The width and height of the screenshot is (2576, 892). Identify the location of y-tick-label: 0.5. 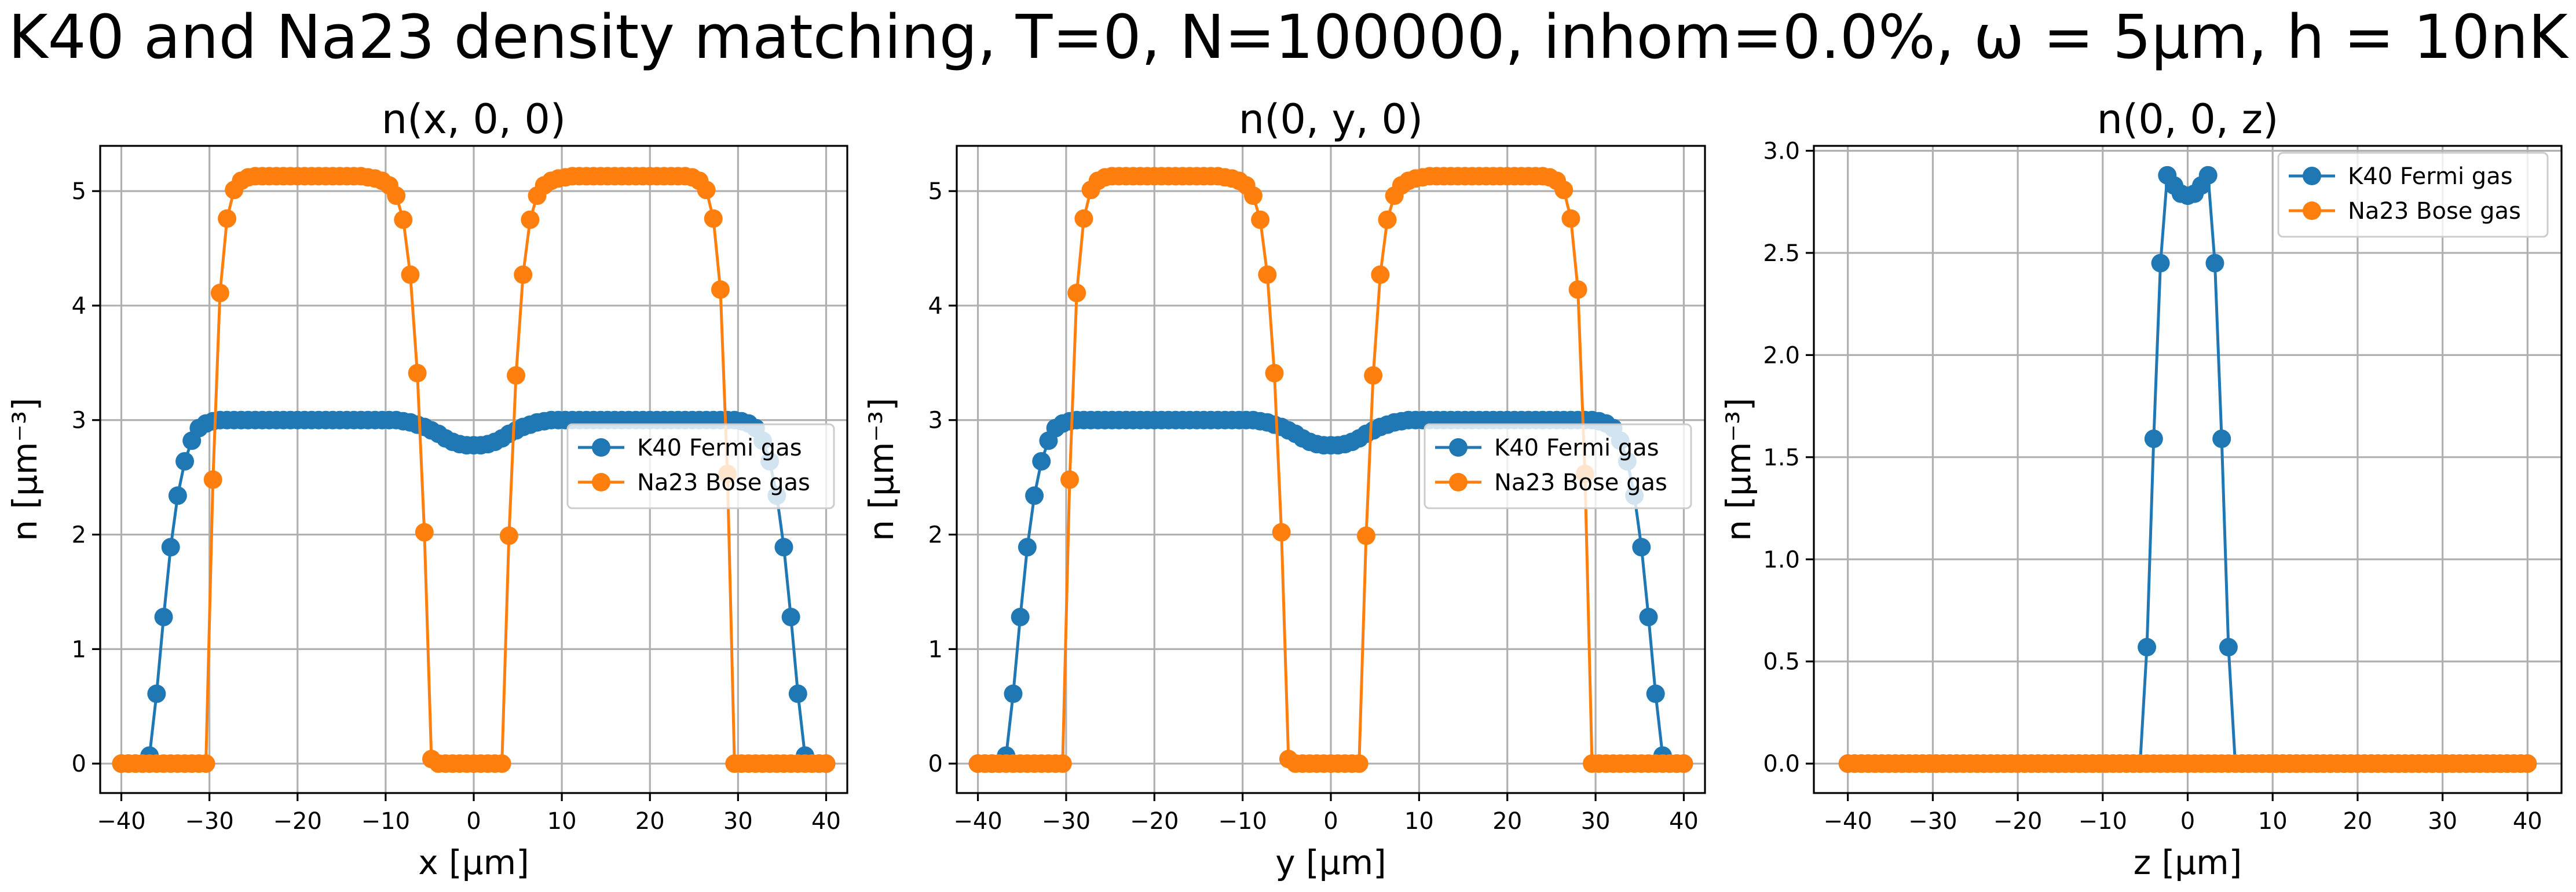
(1781, 662).